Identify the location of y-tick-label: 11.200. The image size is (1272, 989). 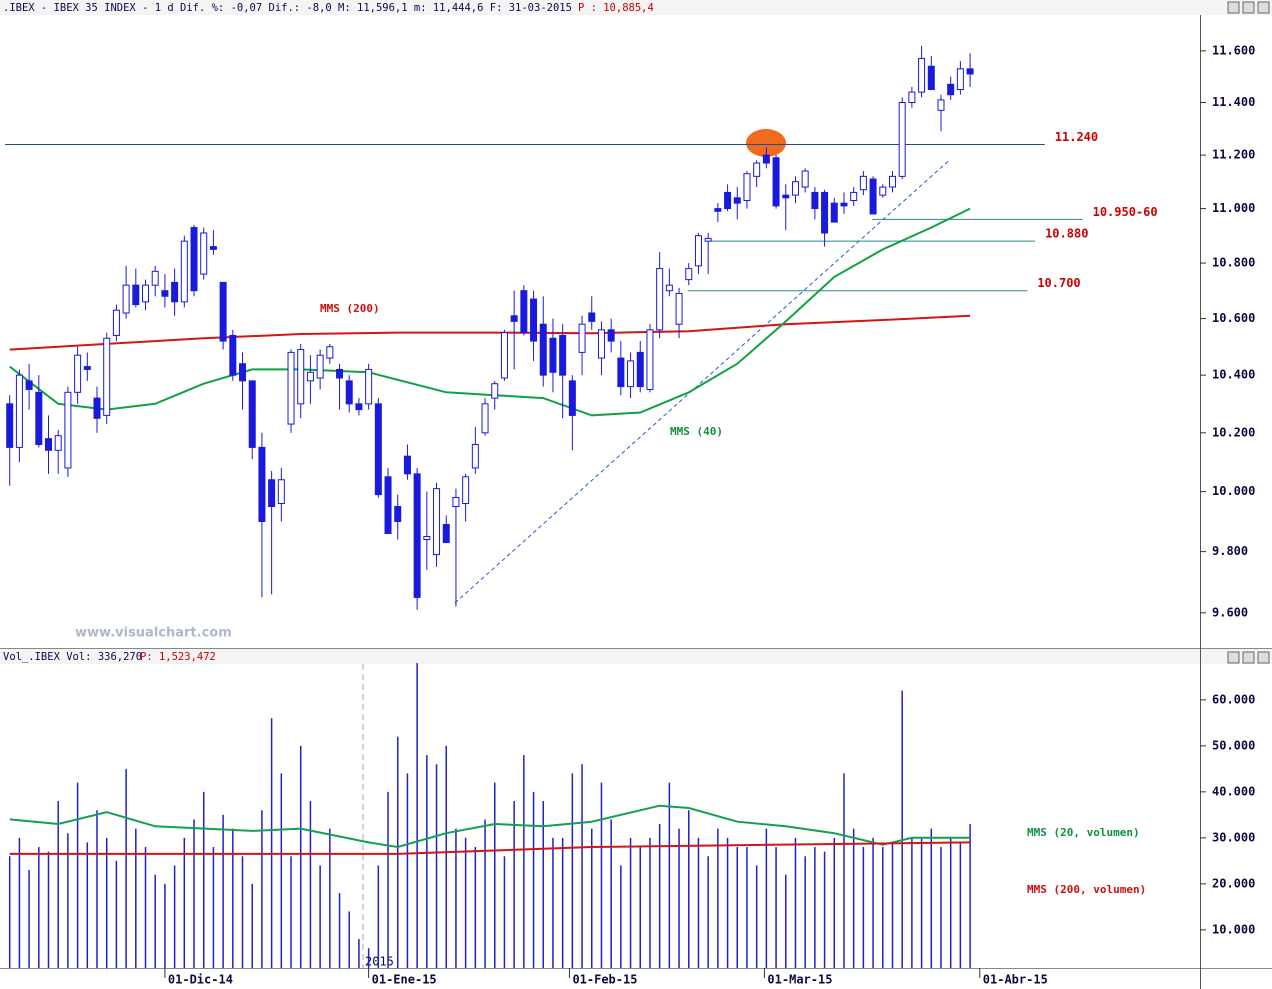
(1233, 155).